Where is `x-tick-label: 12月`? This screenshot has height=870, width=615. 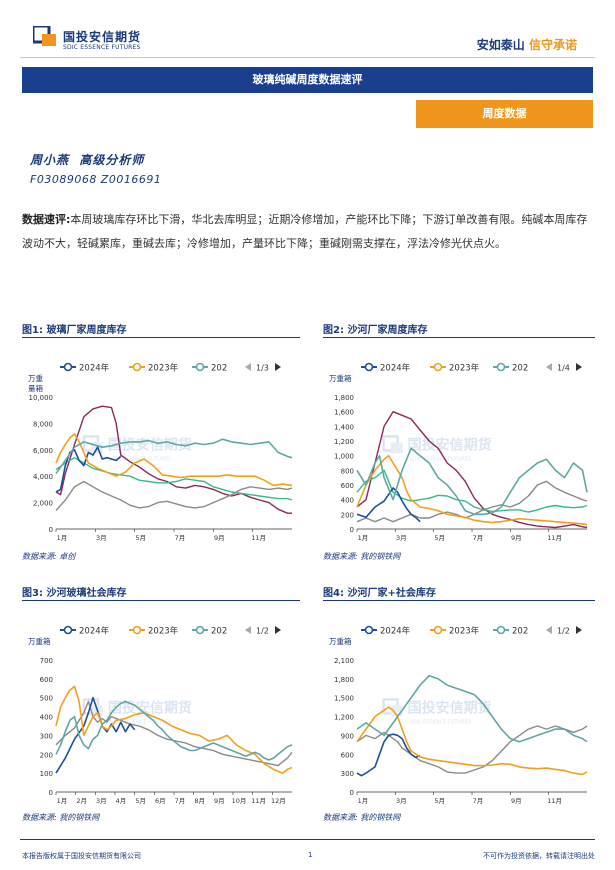
x-tick-label: 12月 is located at coordinates (278, 801).